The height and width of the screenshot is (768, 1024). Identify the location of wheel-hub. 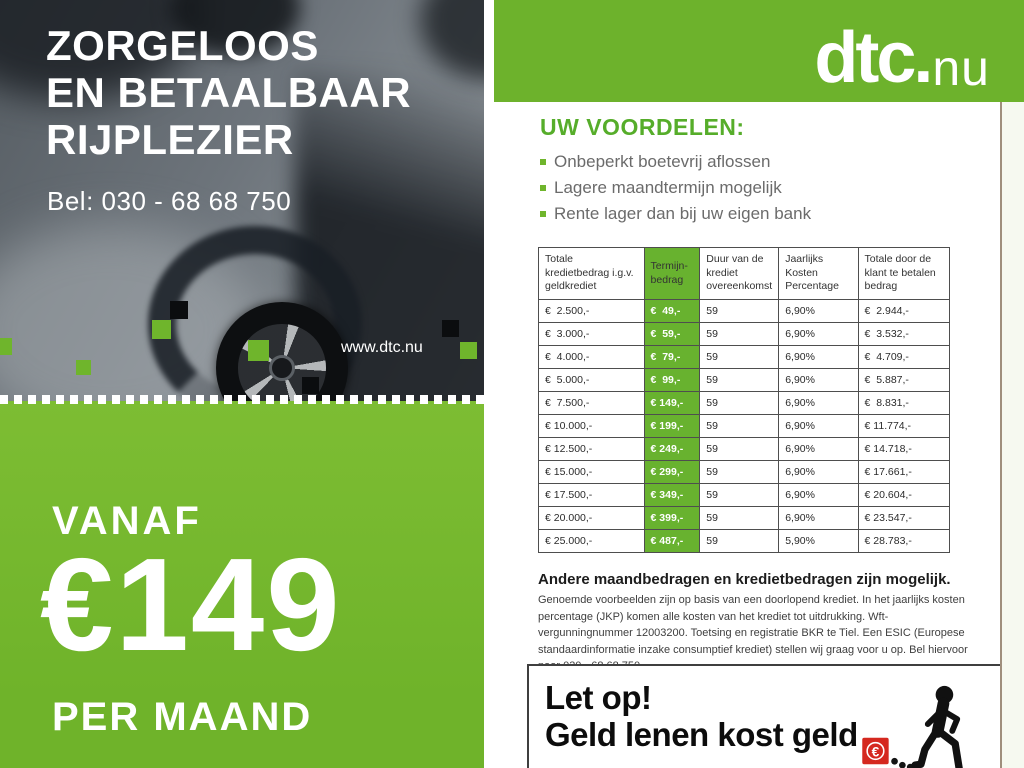
(282, 368).